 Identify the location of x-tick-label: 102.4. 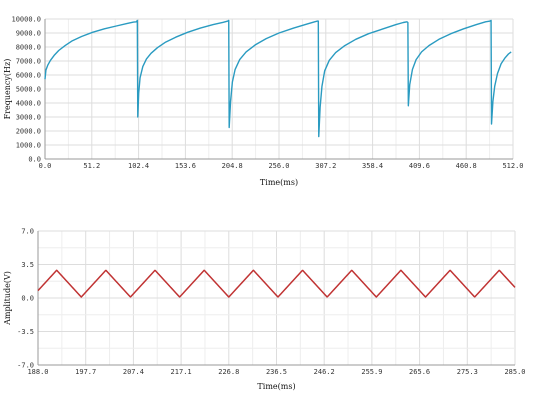
(138, 166).